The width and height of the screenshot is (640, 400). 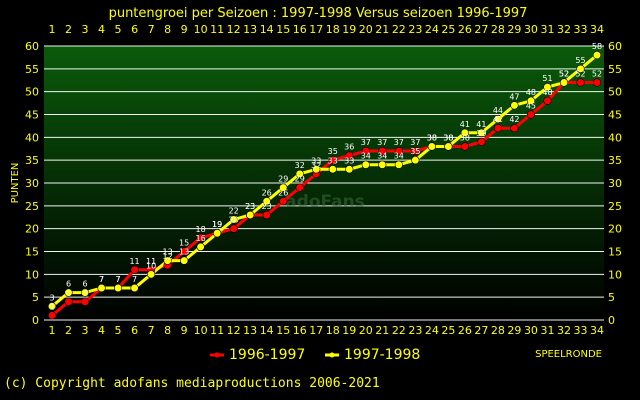 I want to click on data-label: 39, so click(x=481, y=133).